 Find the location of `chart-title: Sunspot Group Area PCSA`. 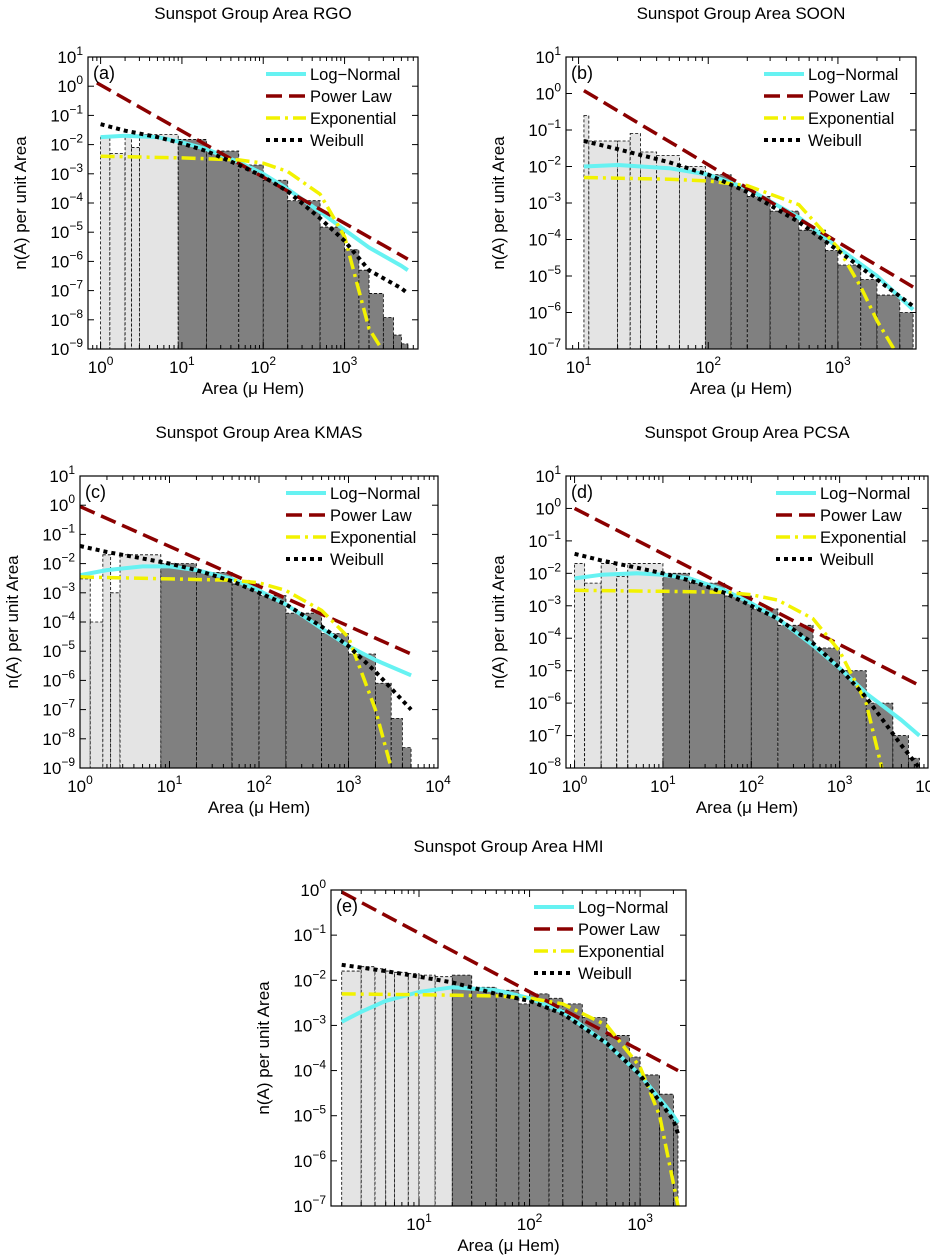

chart-title: Sunspot Group Area PCSA is located at coordinates (747, 432).